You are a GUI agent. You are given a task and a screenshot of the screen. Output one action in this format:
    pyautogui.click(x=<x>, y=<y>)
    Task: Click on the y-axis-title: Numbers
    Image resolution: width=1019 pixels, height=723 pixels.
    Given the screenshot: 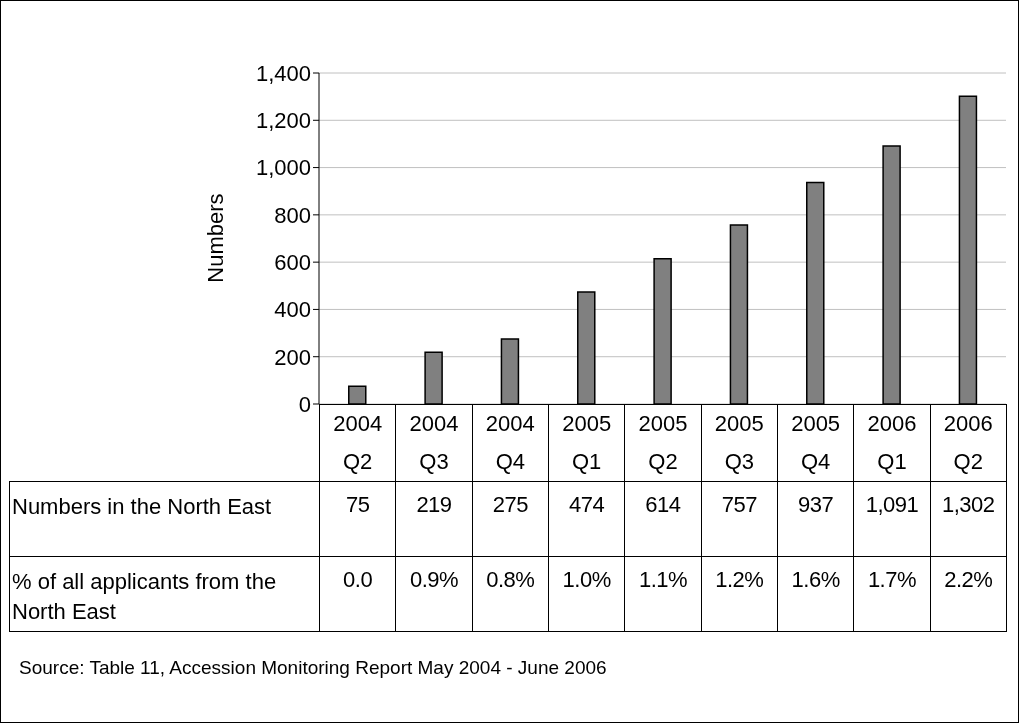 What is the action you would take?
    pyautogui.click(x=216, y=238)
    